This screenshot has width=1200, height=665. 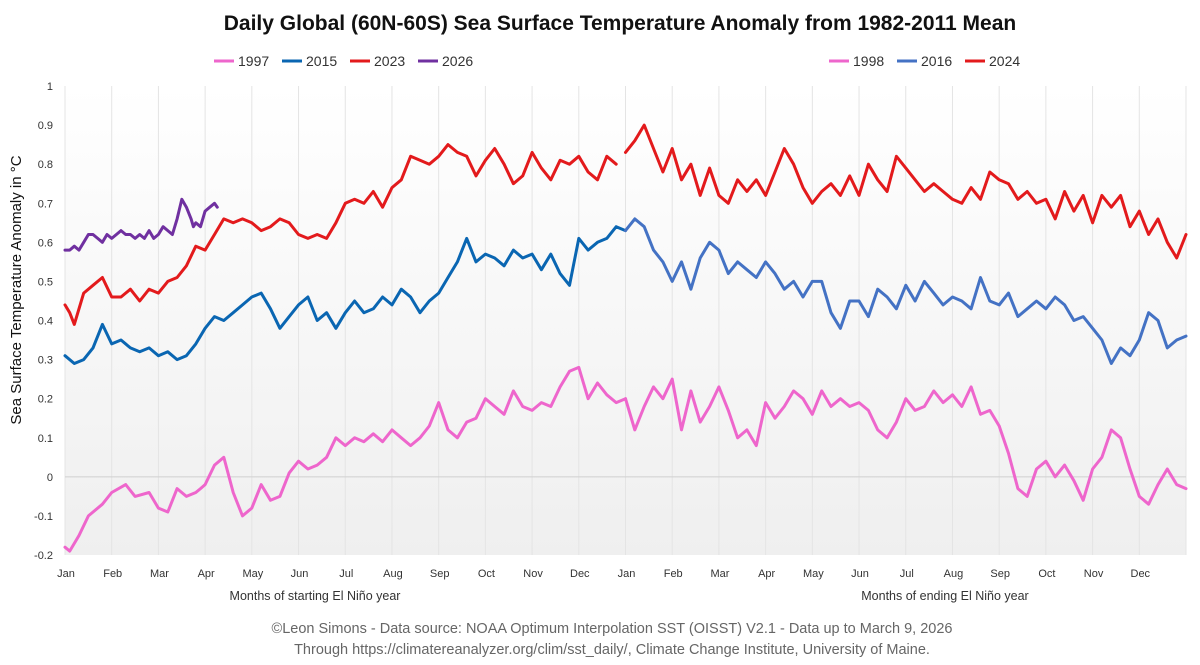 What do you see at coordinates (45, 204) in the screenshot?
I see `y-tick-label: 0.7` at bounding box center [45, 204].